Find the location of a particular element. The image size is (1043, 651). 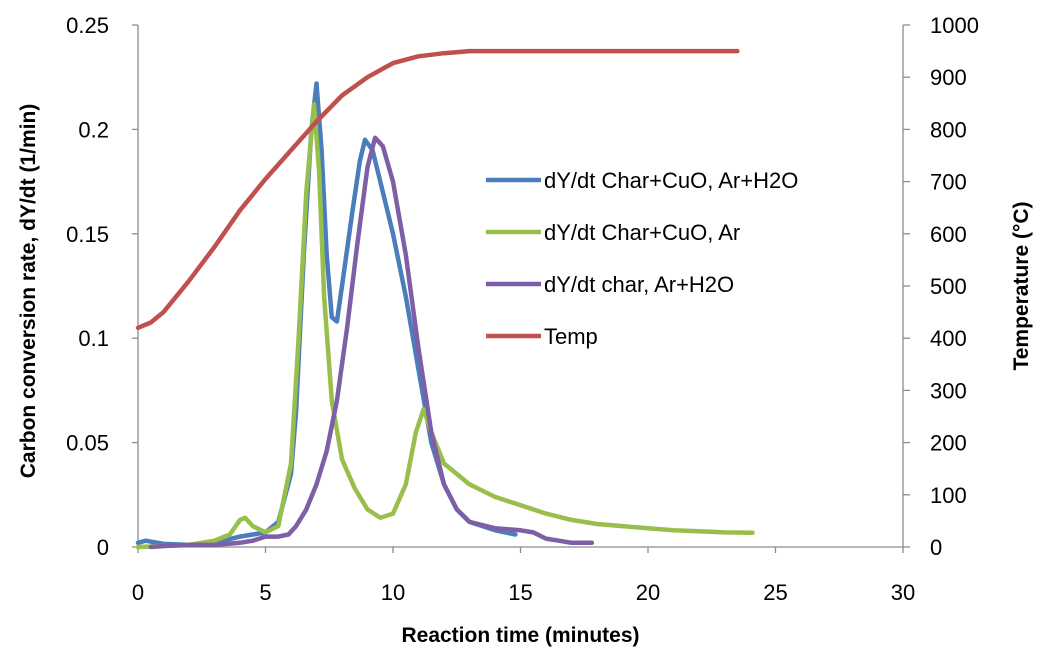

y-axis-title: Carbon conversion rate, dY/dt (1/min) is located at coordinates (28, 291).